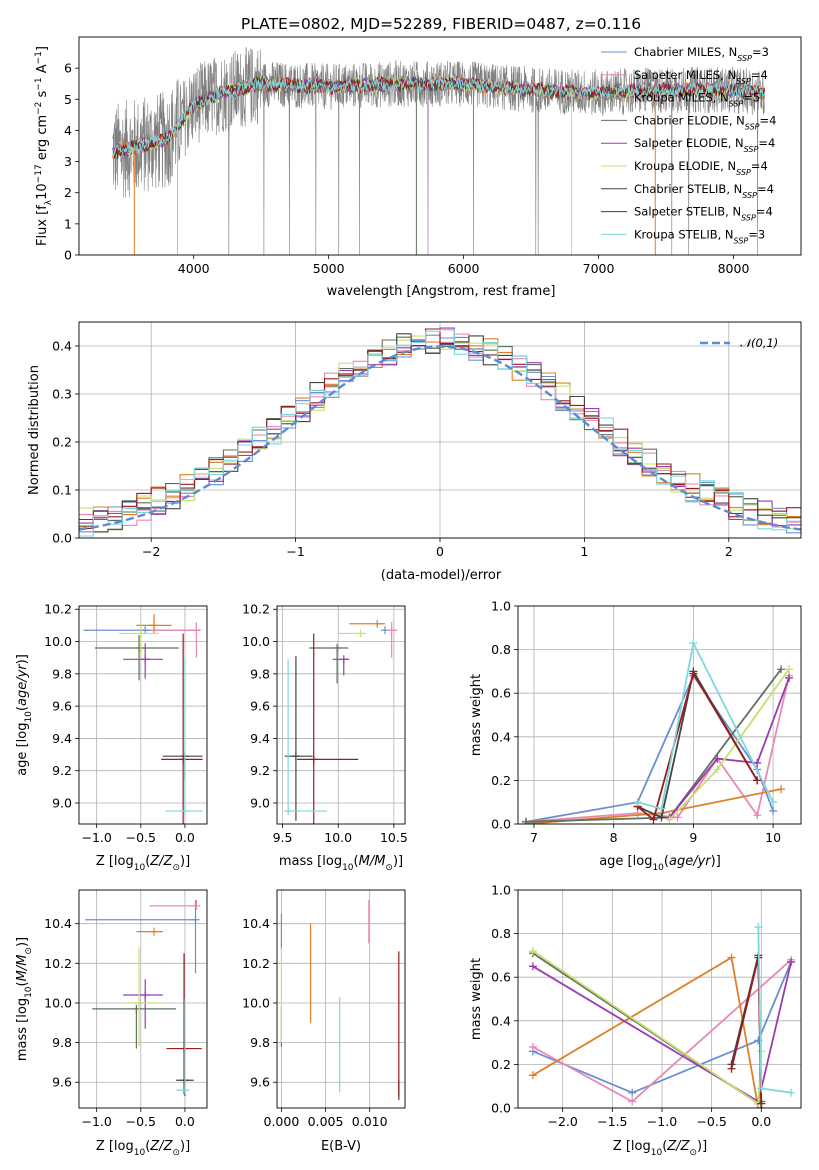  Describe the element at coordinates (701, 77) in the screenshot. I see `legend-label: Salpeter MILES, NSSP=4` at that location.